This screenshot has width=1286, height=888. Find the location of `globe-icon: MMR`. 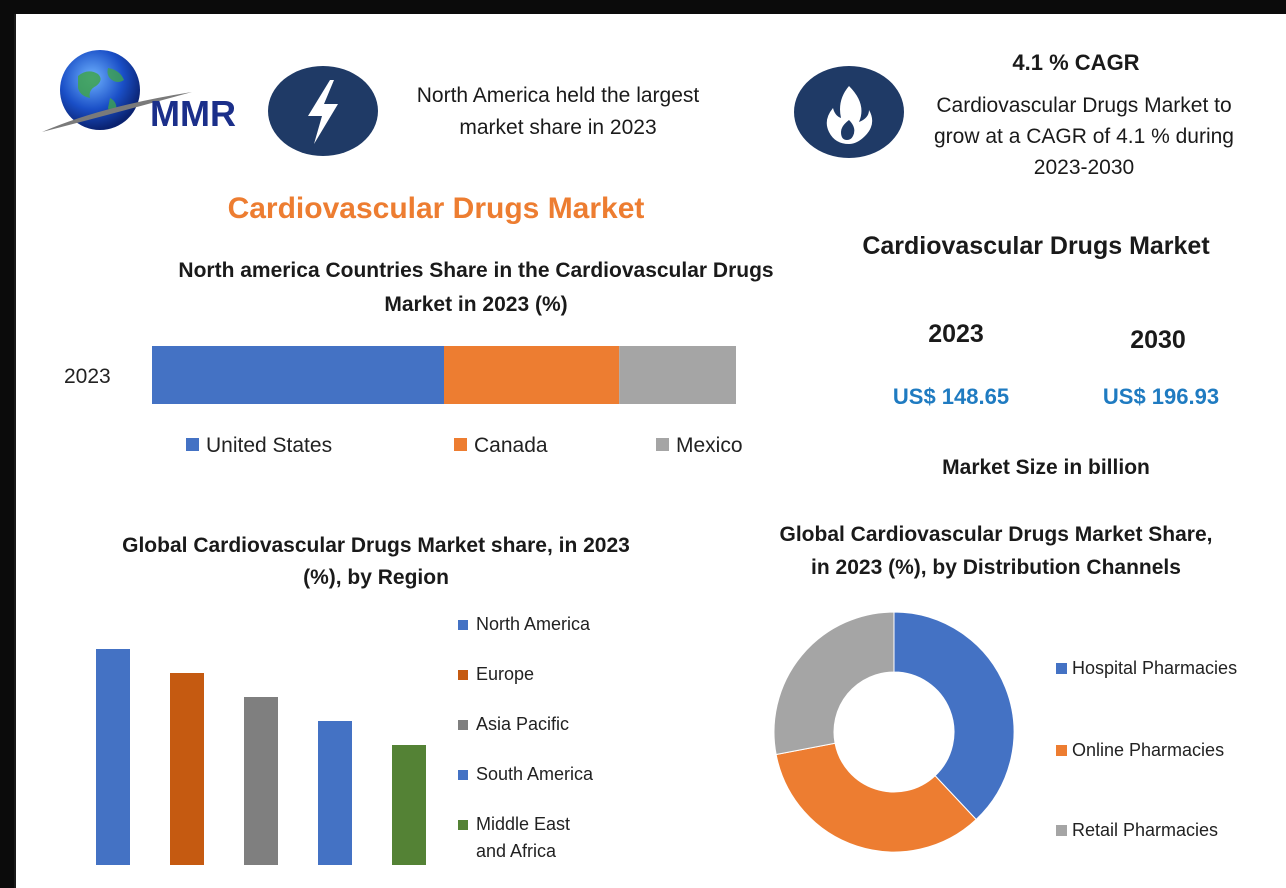

globe-icon: MMR is located at coordinates (139, 92).